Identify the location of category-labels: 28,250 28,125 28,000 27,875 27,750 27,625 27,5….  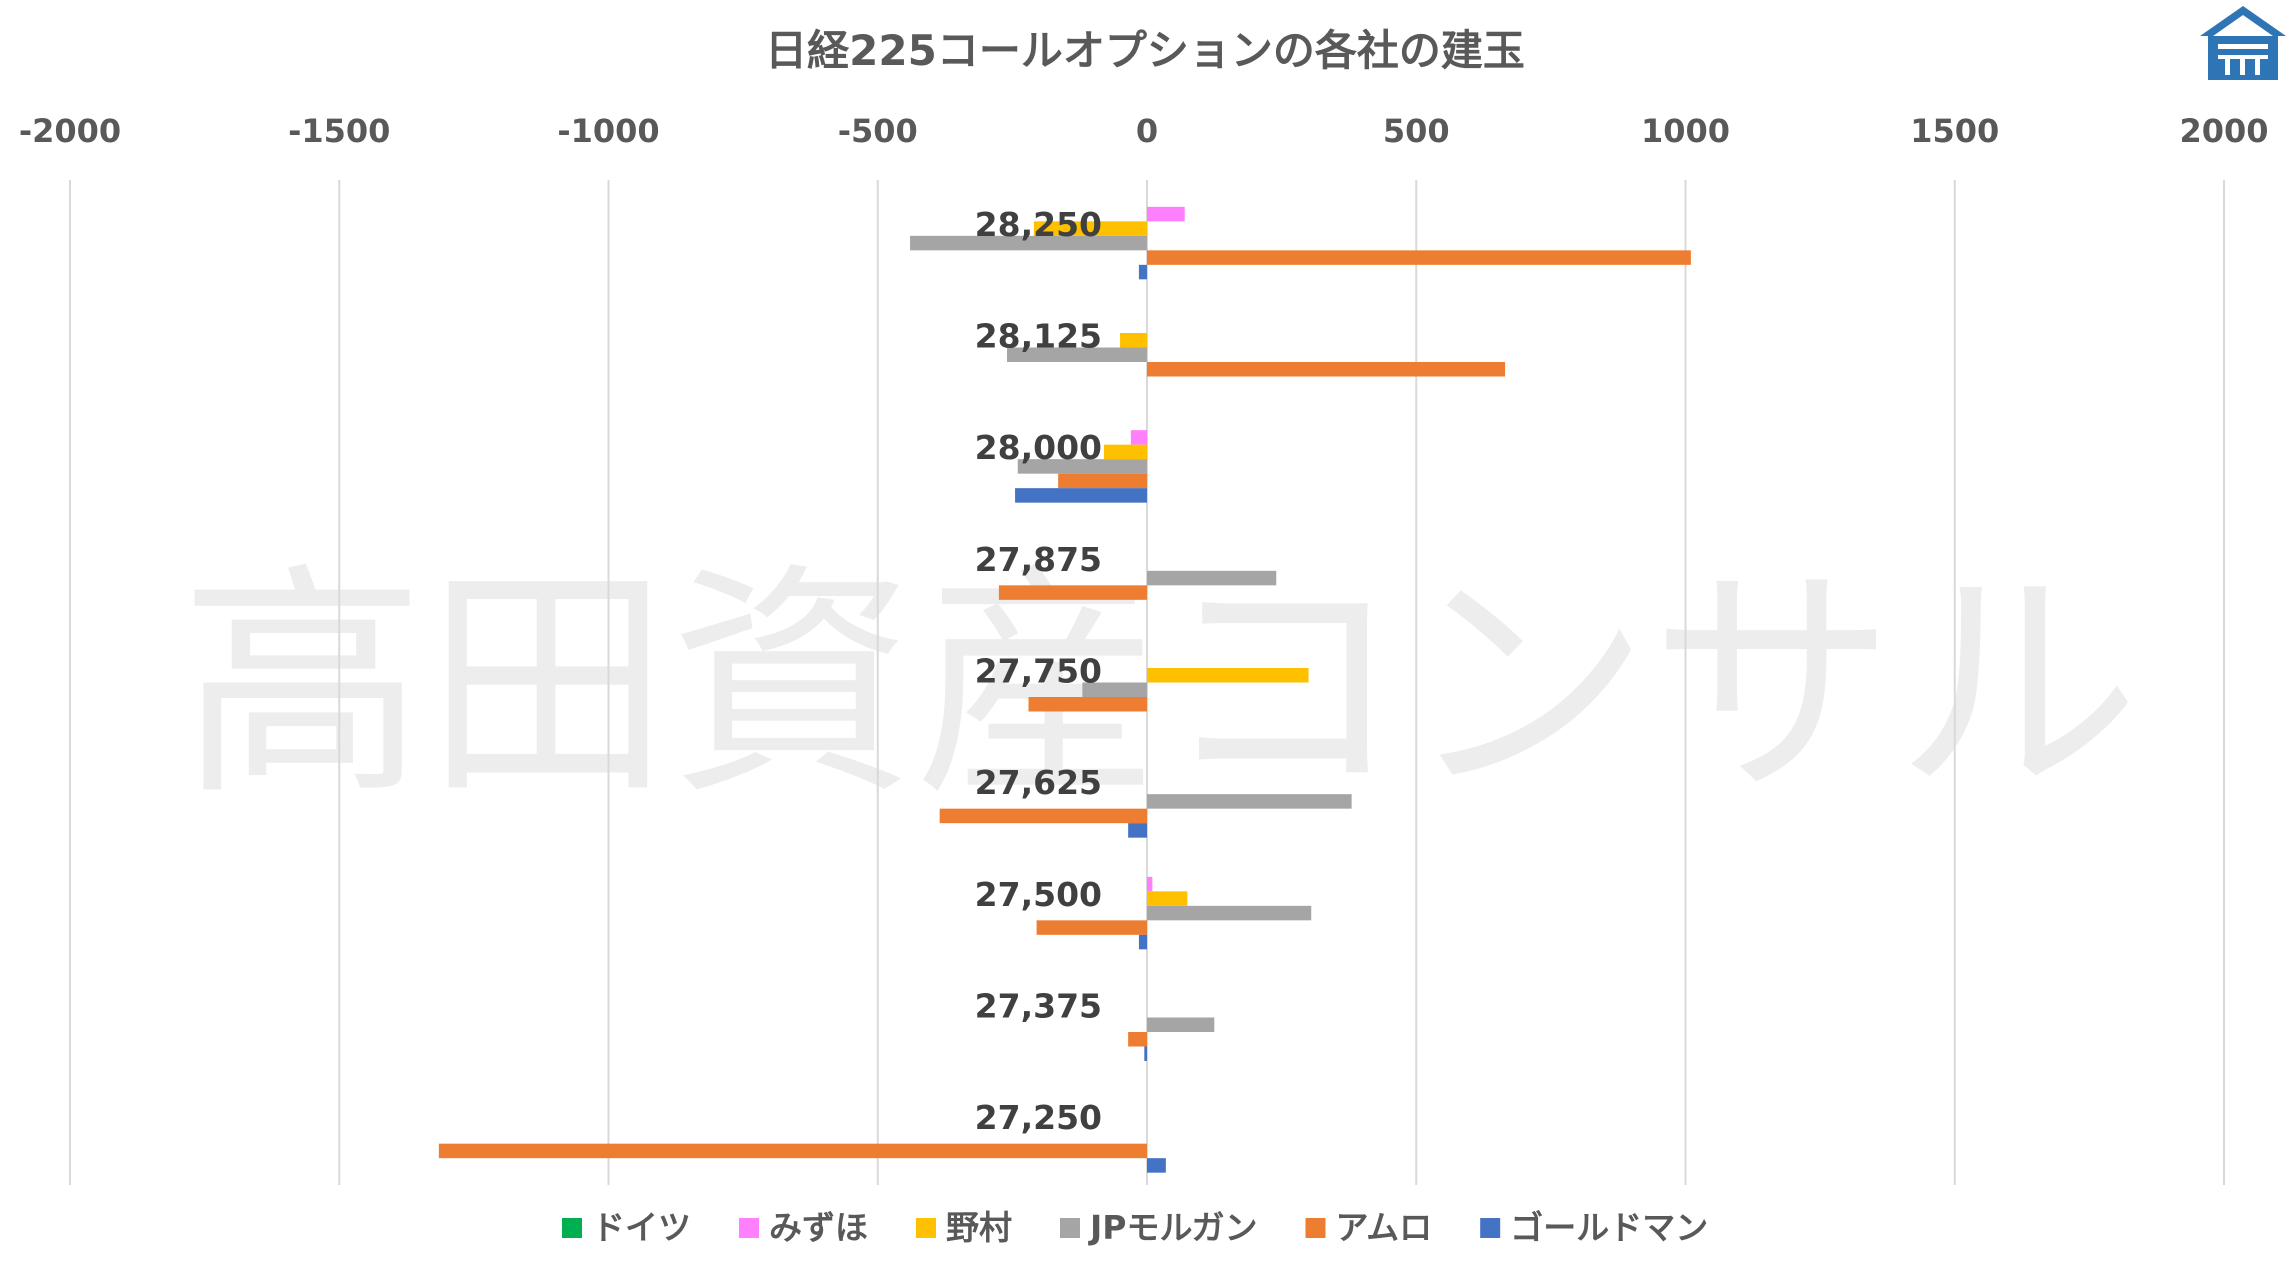
(1038, 671).